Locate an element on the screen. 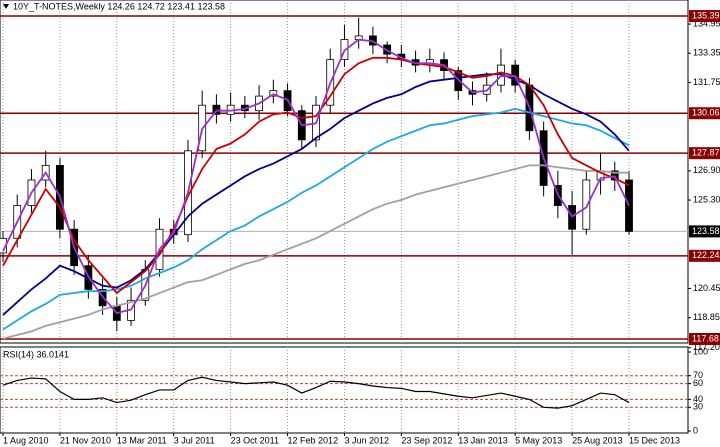  y-tick-label: 70 is located at coordinates (698, 375).